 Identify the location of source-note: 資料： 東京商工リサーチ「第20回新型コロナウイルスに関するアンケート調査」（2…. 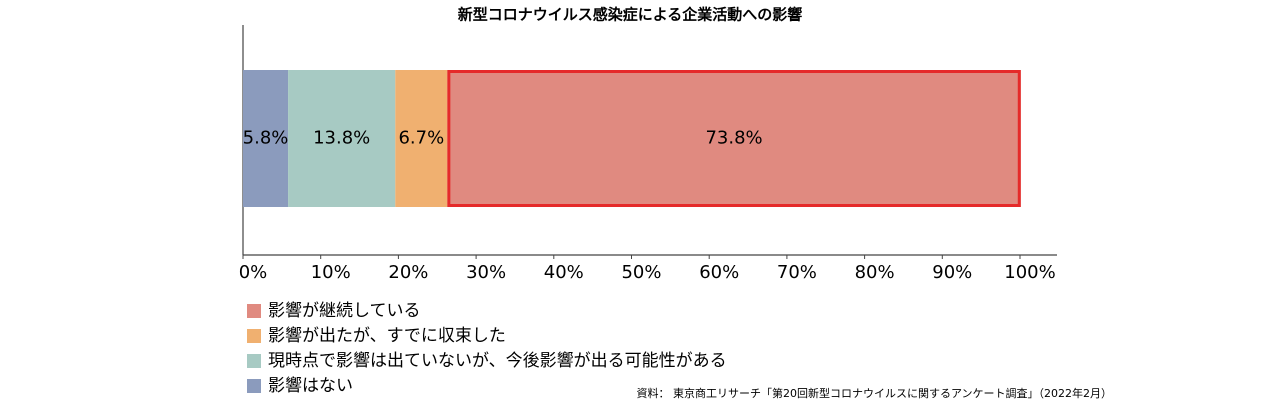
(874, 393).